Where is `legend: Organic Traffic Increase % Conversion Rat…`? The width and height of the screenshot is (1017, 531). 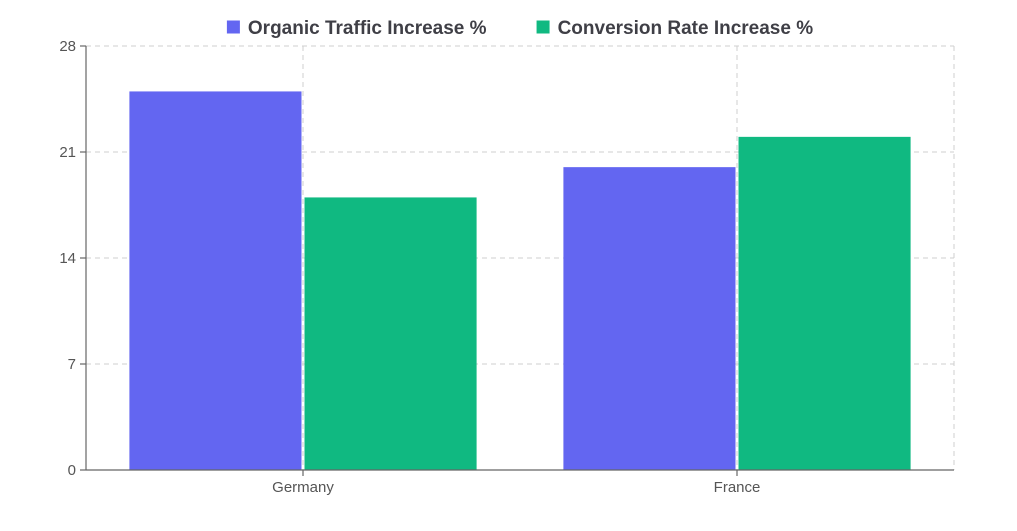 legend: Organic Traffic Increase % Conversion Rat… is located at coordinates (520, 28).